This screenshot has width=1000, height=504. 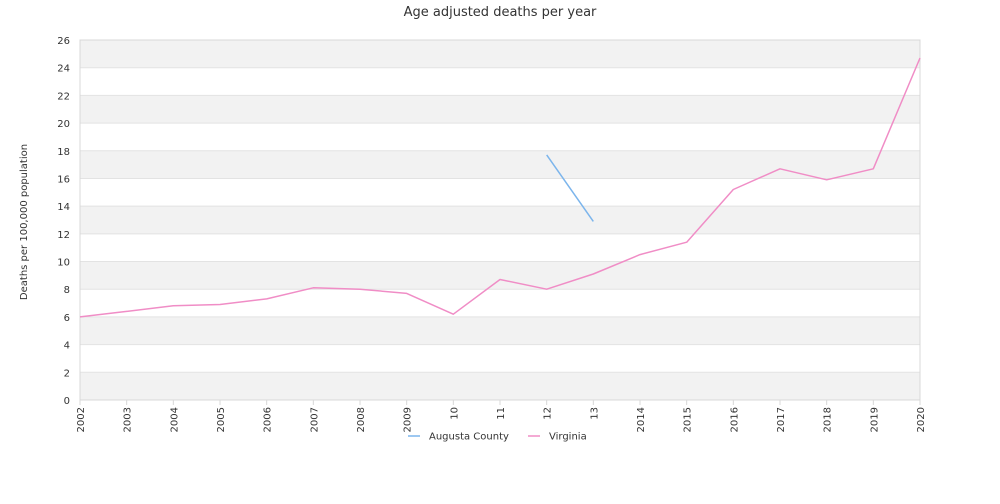 What do you see at coordinates (688, 419) in the screenshot?
I see `x-tick-label: 2015` at bounding box center [688, 419].